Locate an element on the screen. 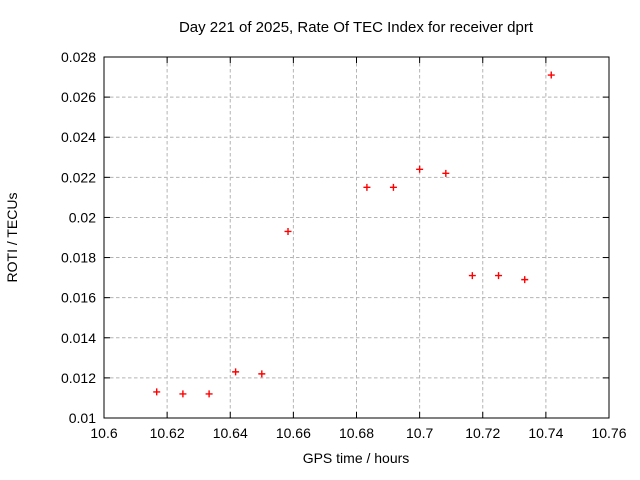  y-tick-label: 0.018 is located at coordinates (78, 258).